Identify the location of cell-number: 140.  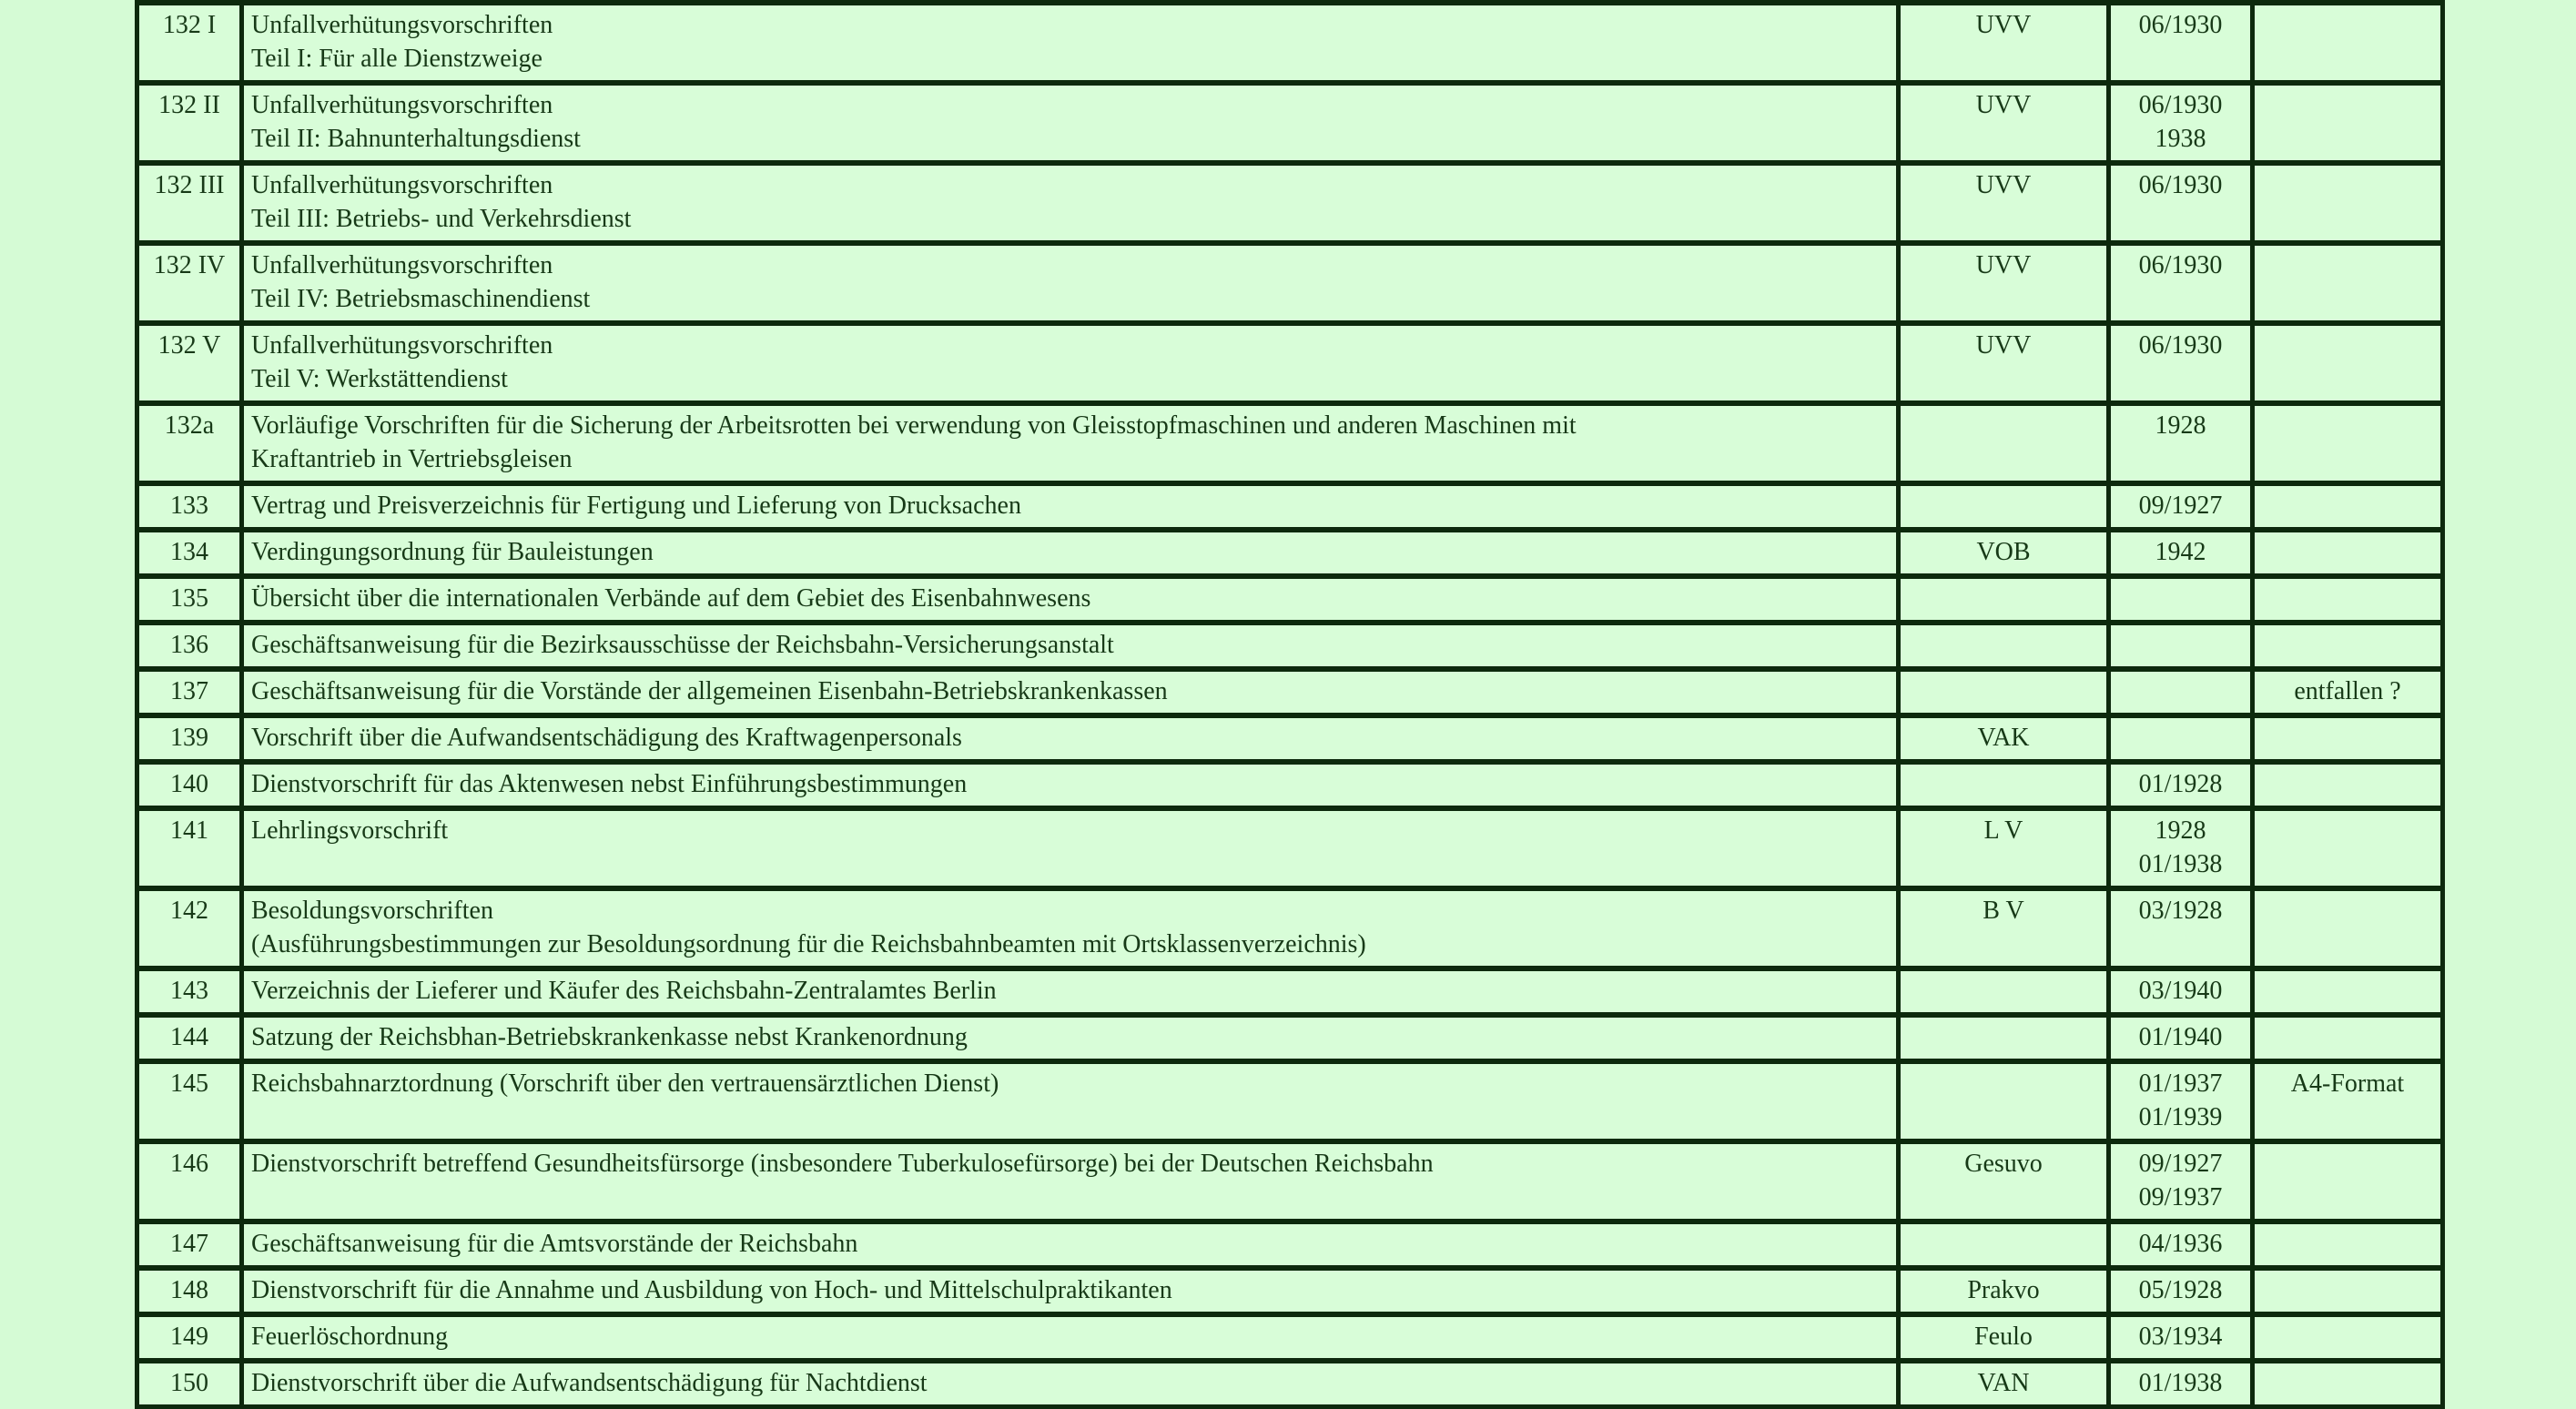
(189, 785).